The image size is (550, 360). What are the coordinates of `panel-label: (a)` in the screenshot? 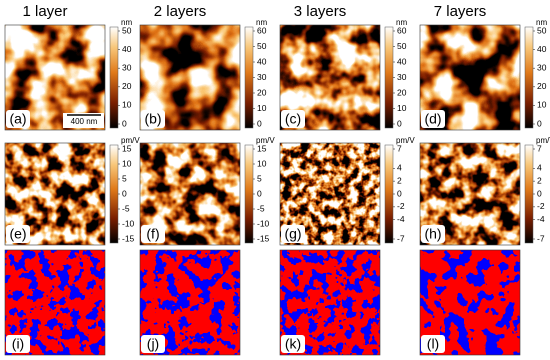 It's located at (17, 119).